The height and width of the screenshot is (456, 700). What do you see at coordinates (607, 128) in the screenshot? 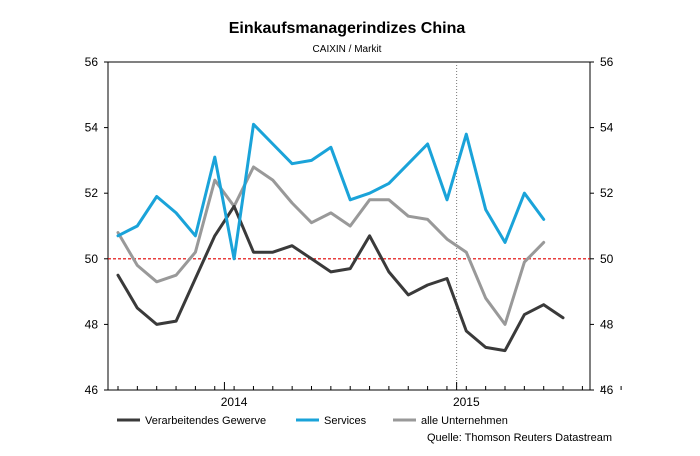
I see `y-tick-label-right: 54` at bounding box center [607, 128].